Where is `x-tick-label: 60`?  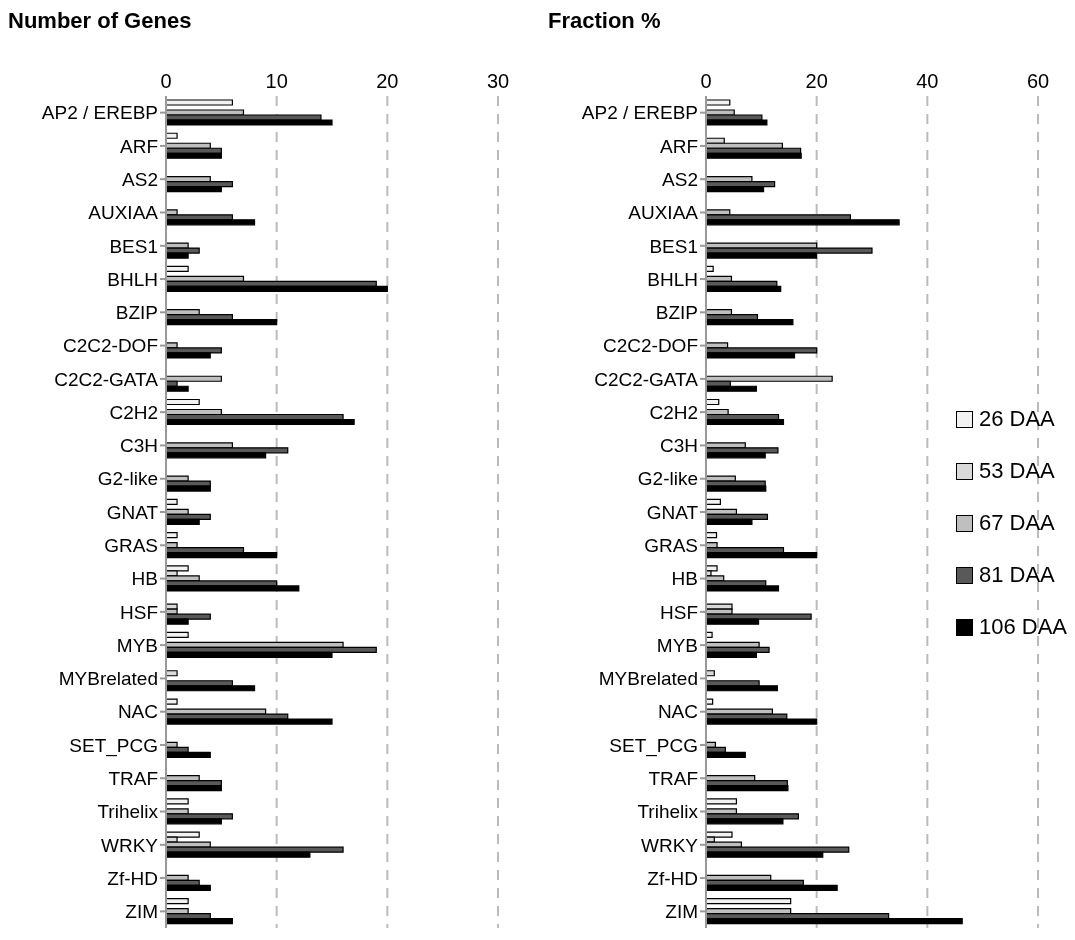 x-tick-label: 60 is located at coordinates (1038, 81).